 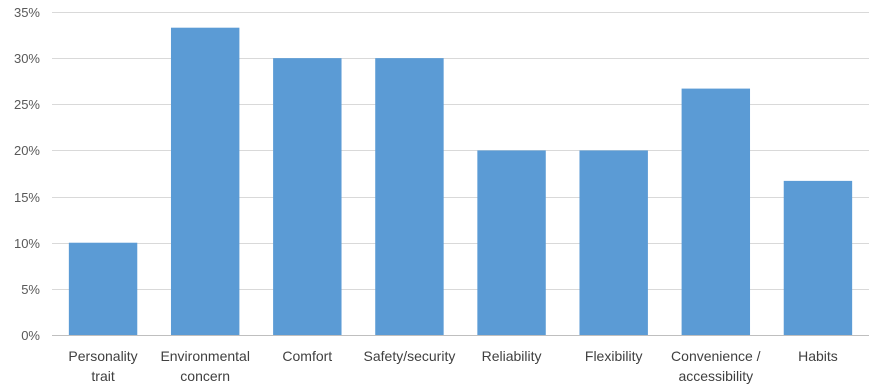 What do you see at coordinates (27, 104) in the screenshot?
I see `y-tick-label: 25%` at bounding box center [27, 104].